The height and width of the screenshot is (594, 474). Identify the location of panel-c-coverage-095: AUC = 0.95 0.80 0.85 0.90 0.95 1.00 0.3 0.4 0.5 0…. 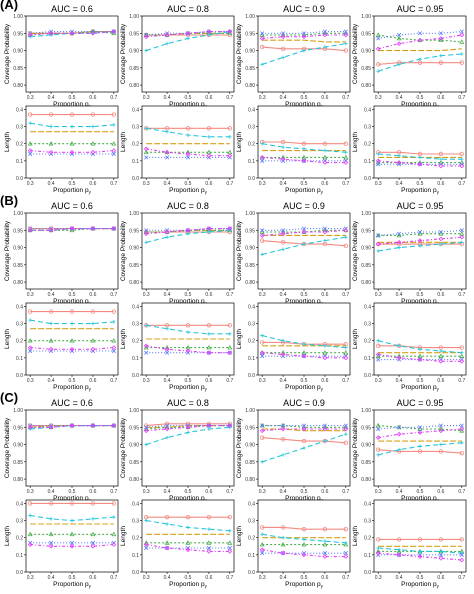
(409, 450).